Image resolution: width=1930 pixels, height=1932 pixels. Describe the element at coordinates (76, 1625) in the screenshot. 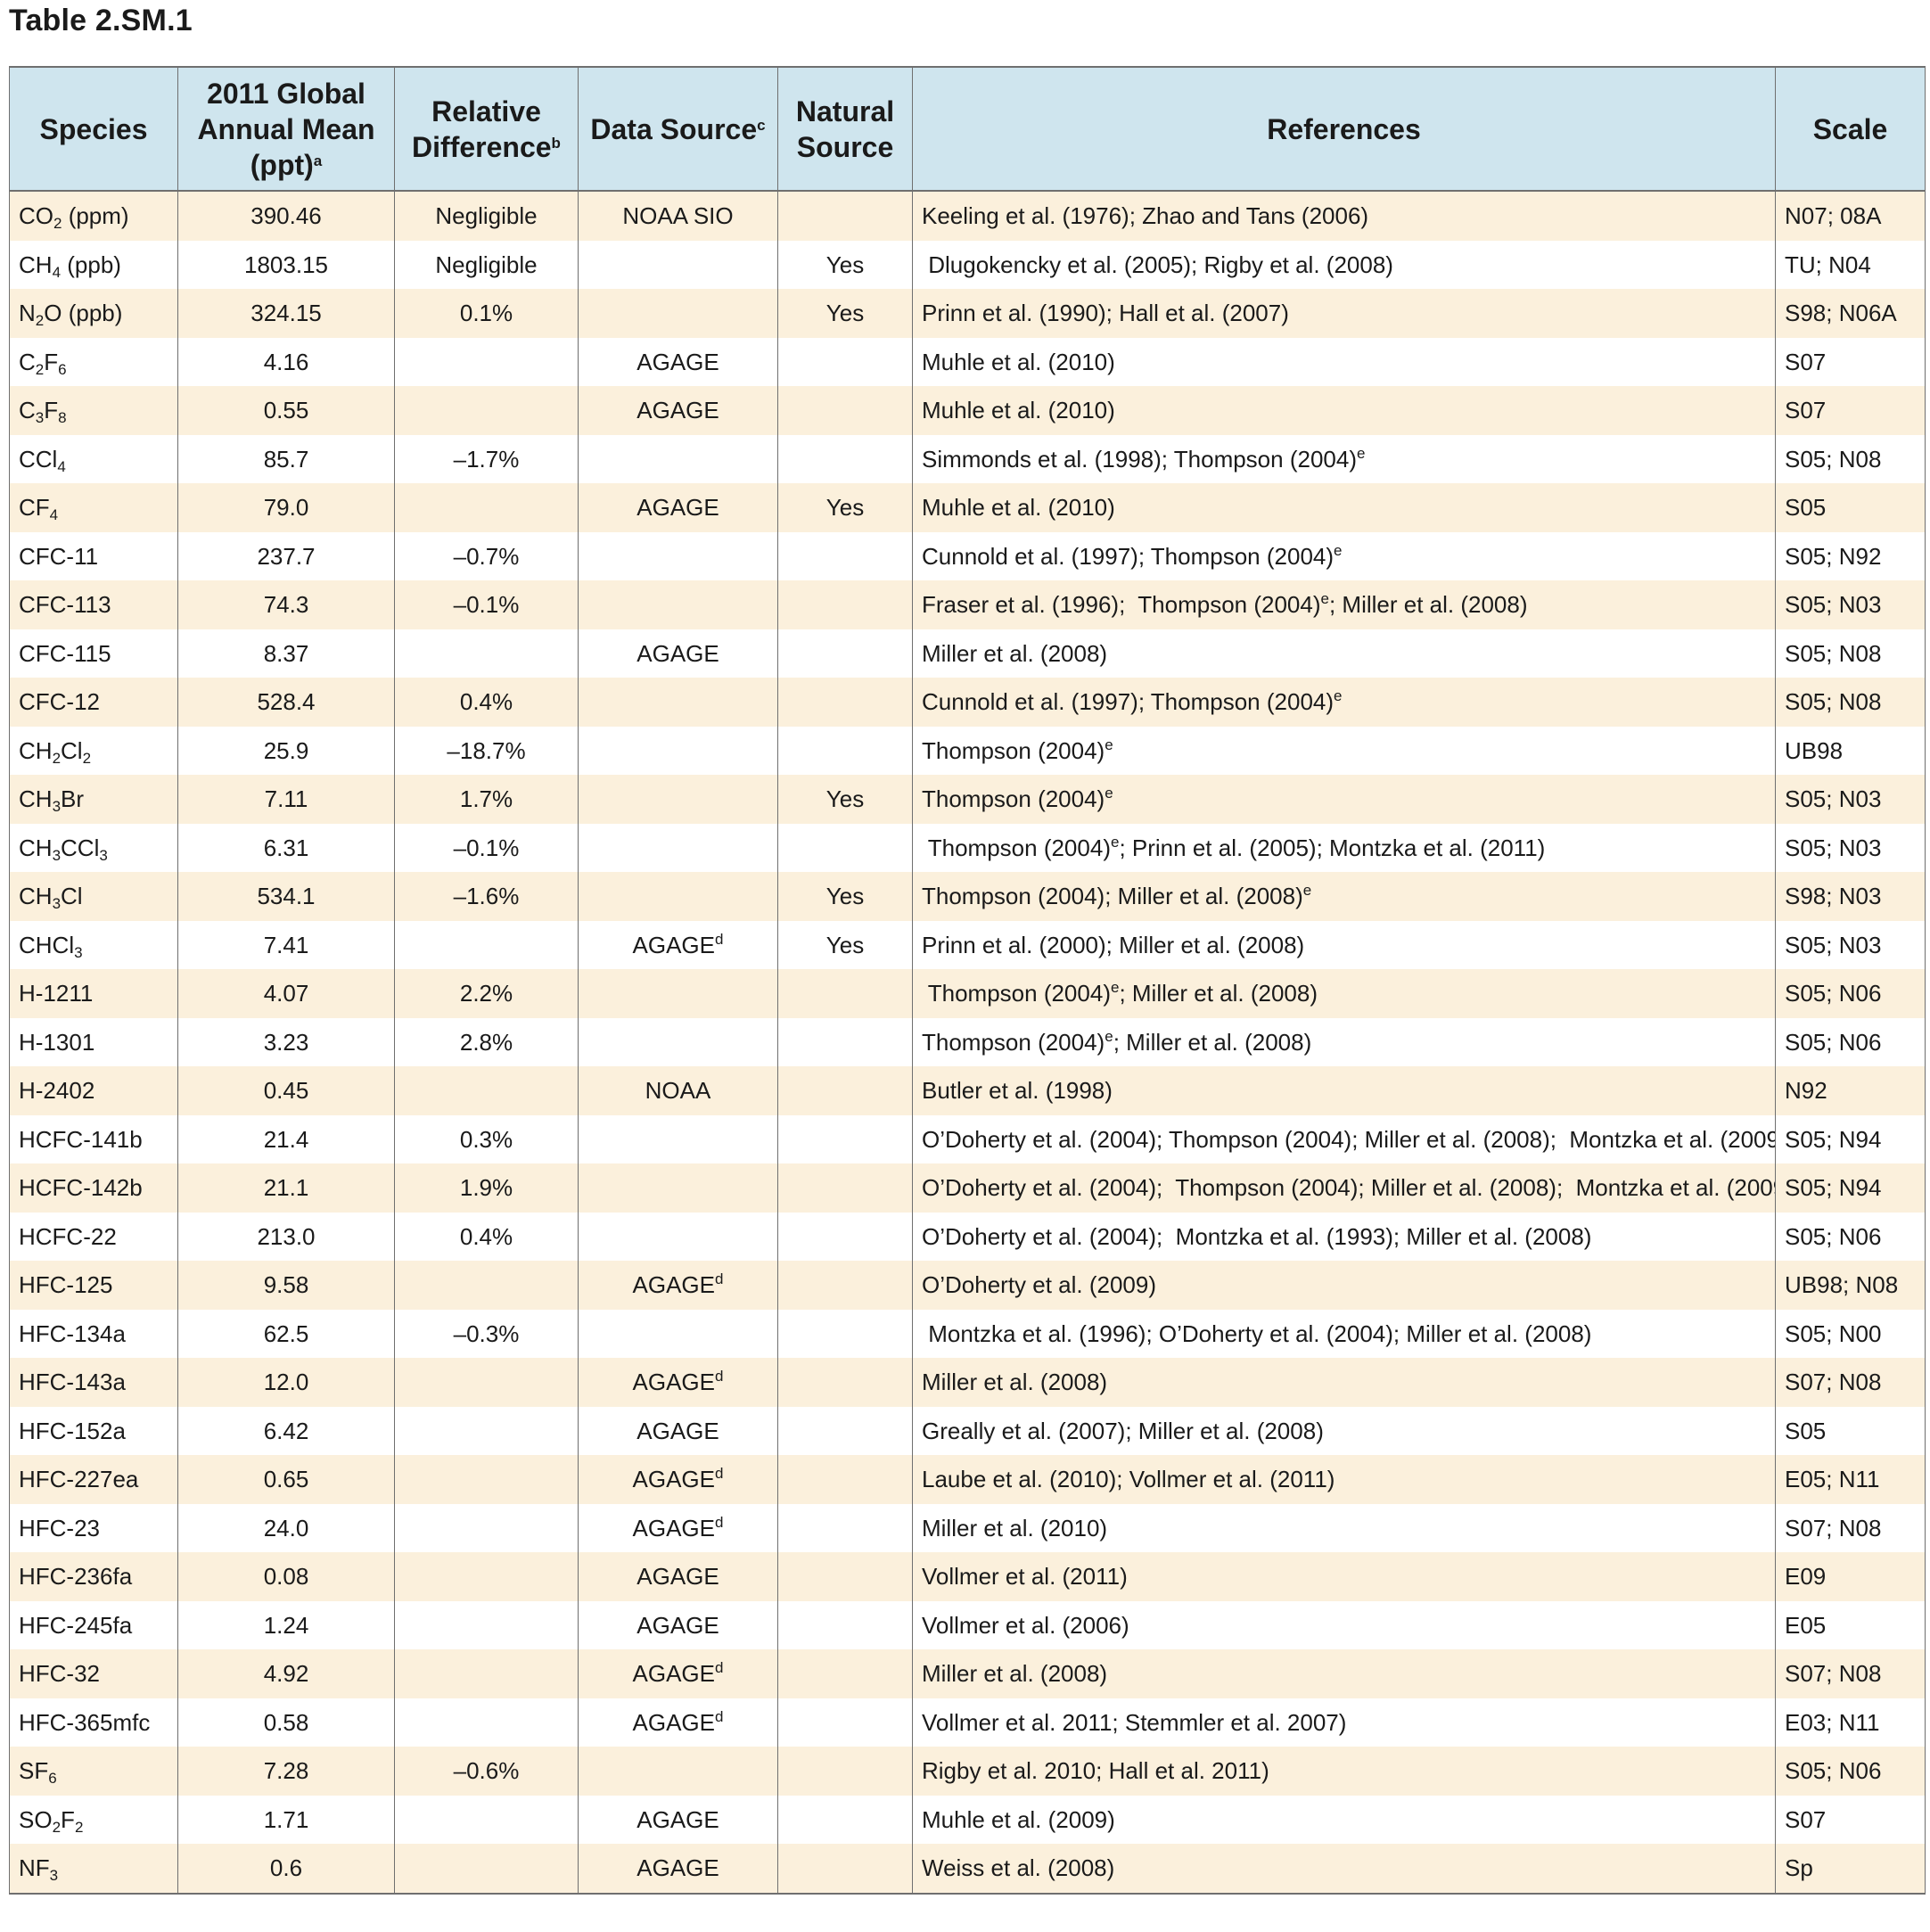

I see `species-cell-text: HFC-245fa` at that location.